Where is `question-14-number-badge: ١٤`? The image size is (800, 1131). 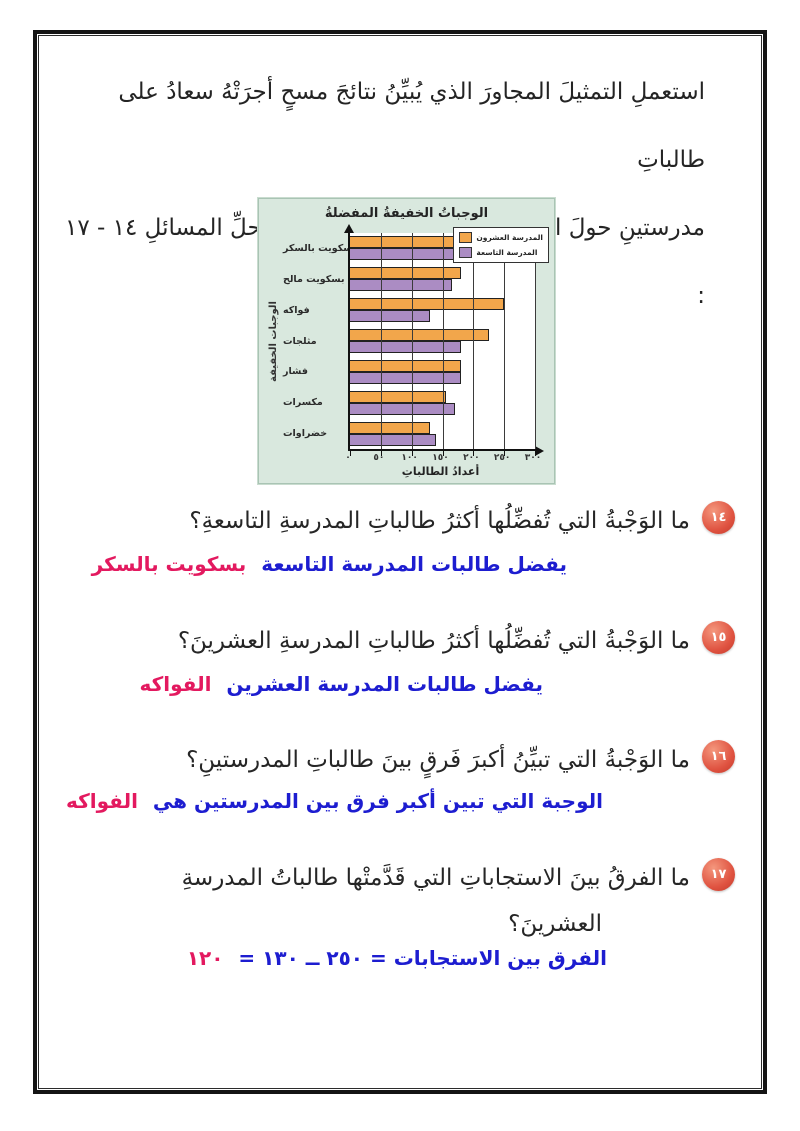 question-14-number-badge: ١٤ is located at coordinates (718, 517).